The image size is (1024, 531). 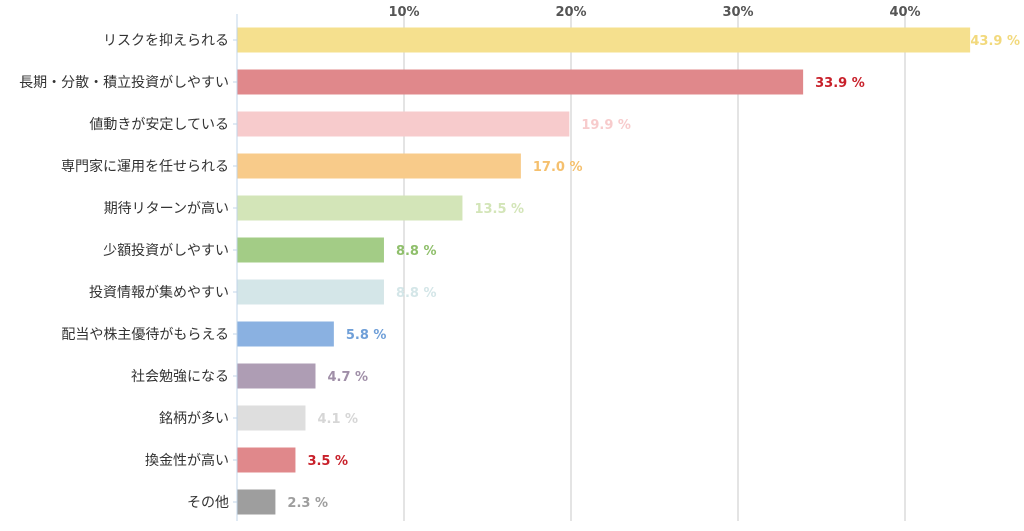 I want to click on category-label: 配当や株主優待がもらえる, so click(x=145, y=335).